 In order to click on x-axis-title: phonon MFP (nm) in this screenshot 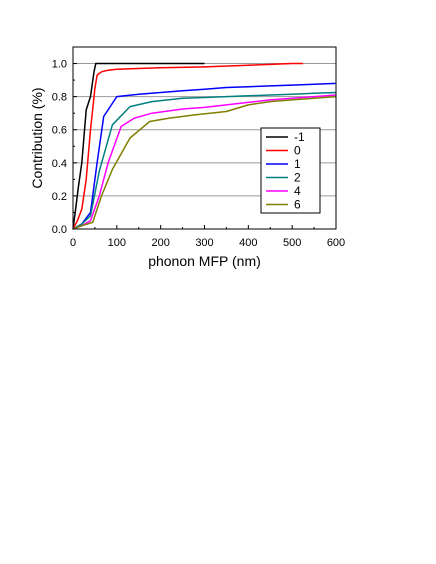, I will do `click(204, 261)`.